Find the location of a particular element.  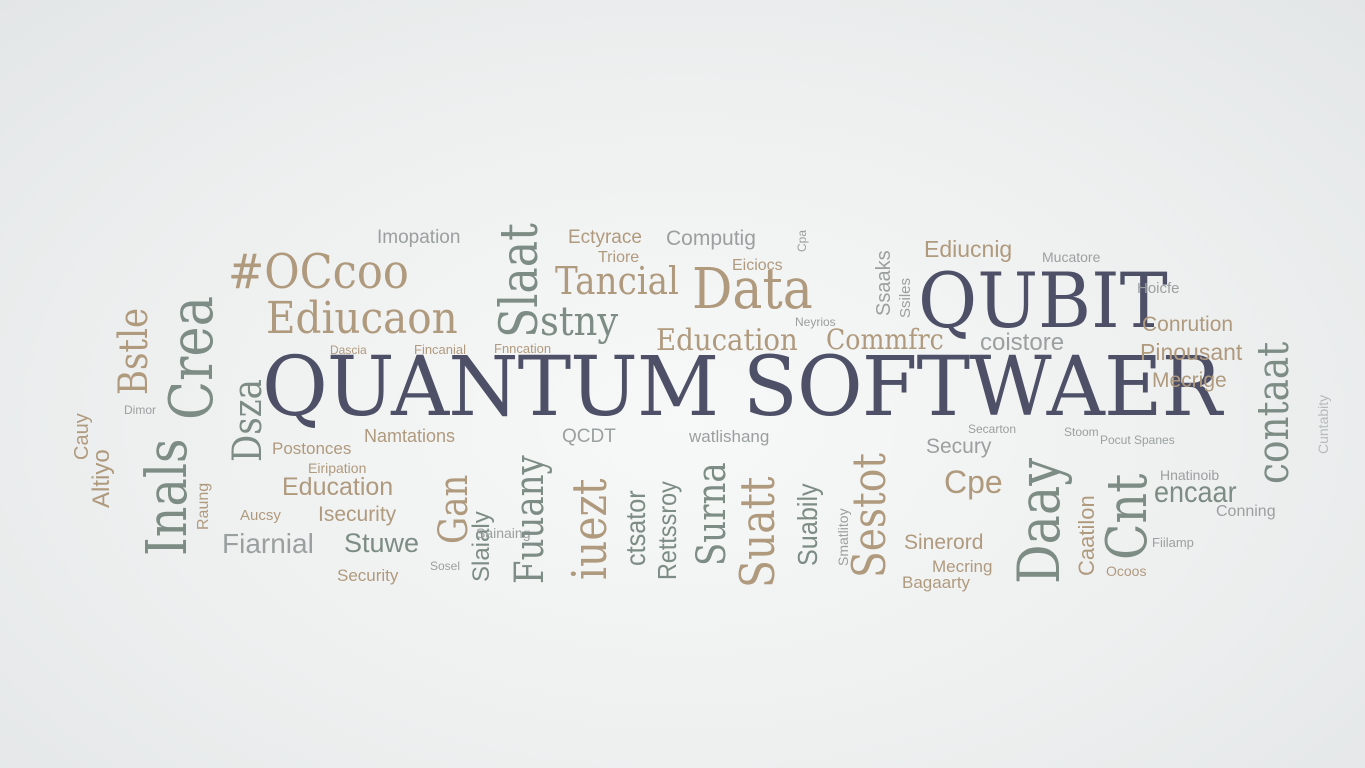

word-commfrc: Commfrc is located at coordinates (885, 339).